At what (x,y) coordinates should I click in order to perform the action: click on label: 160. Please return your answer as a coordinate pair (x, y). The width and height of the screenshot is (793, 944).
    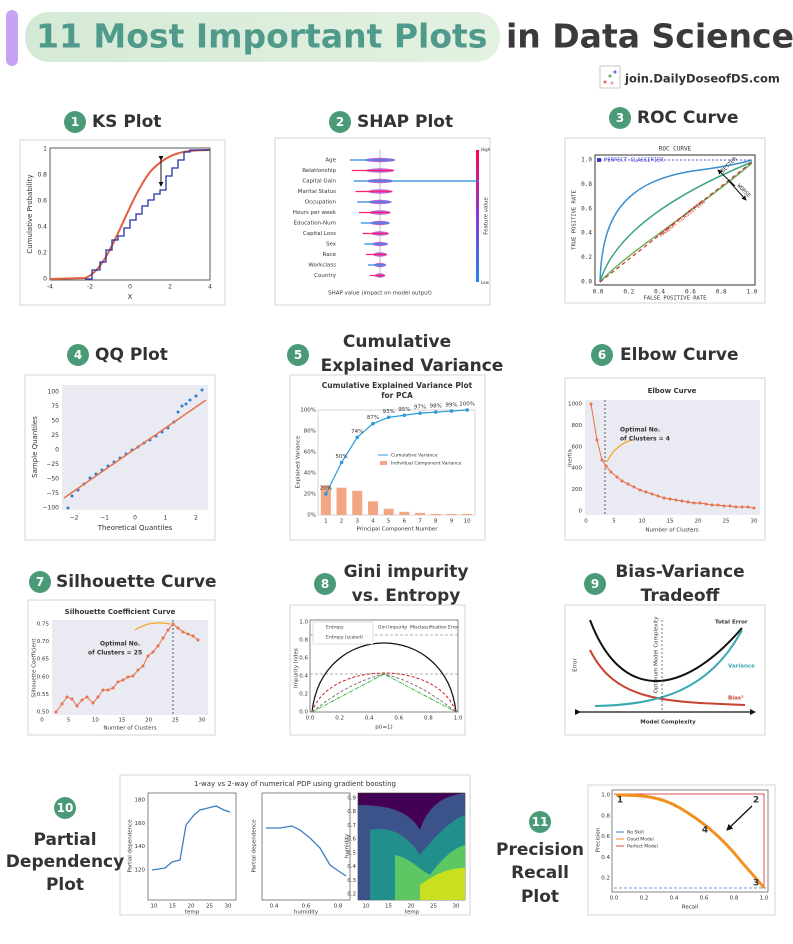
    Looking at the image, I should click on (140, 824).